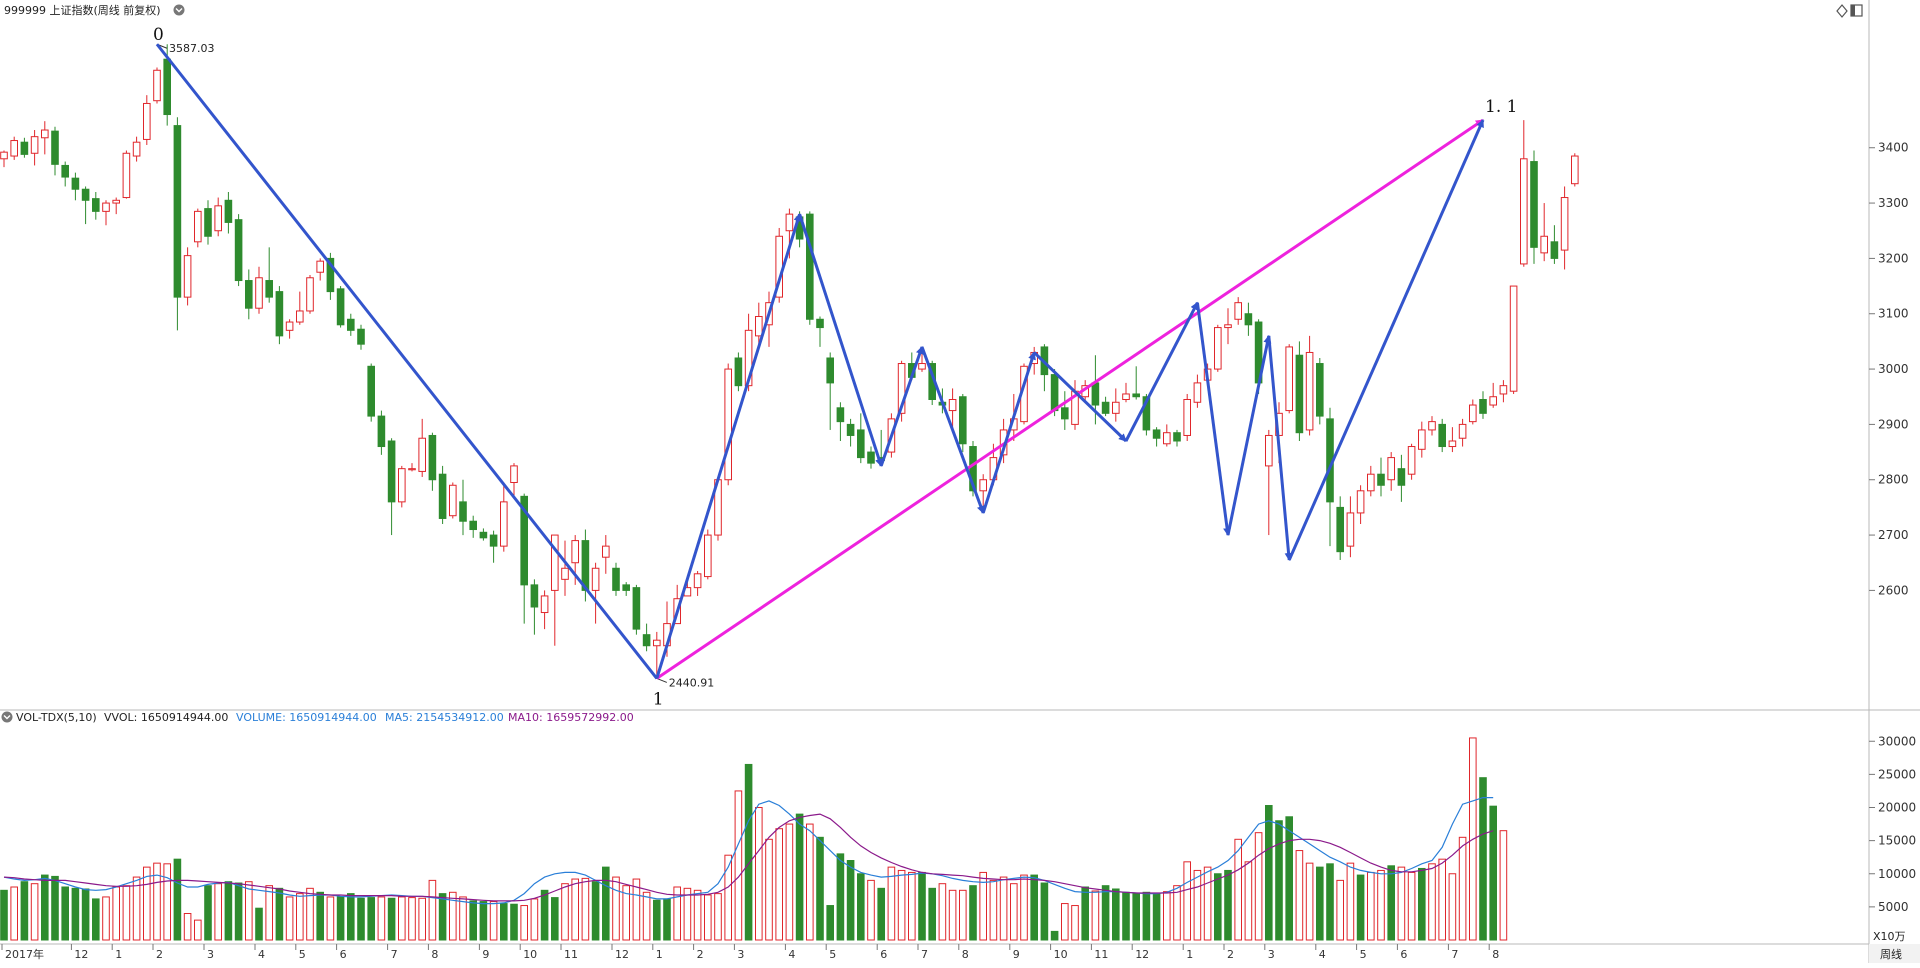 The image size is (1920, 968). Describe the element at coordinates (1893, 314) in the screenshot. I see `price-tick-label: 3100` at that location.